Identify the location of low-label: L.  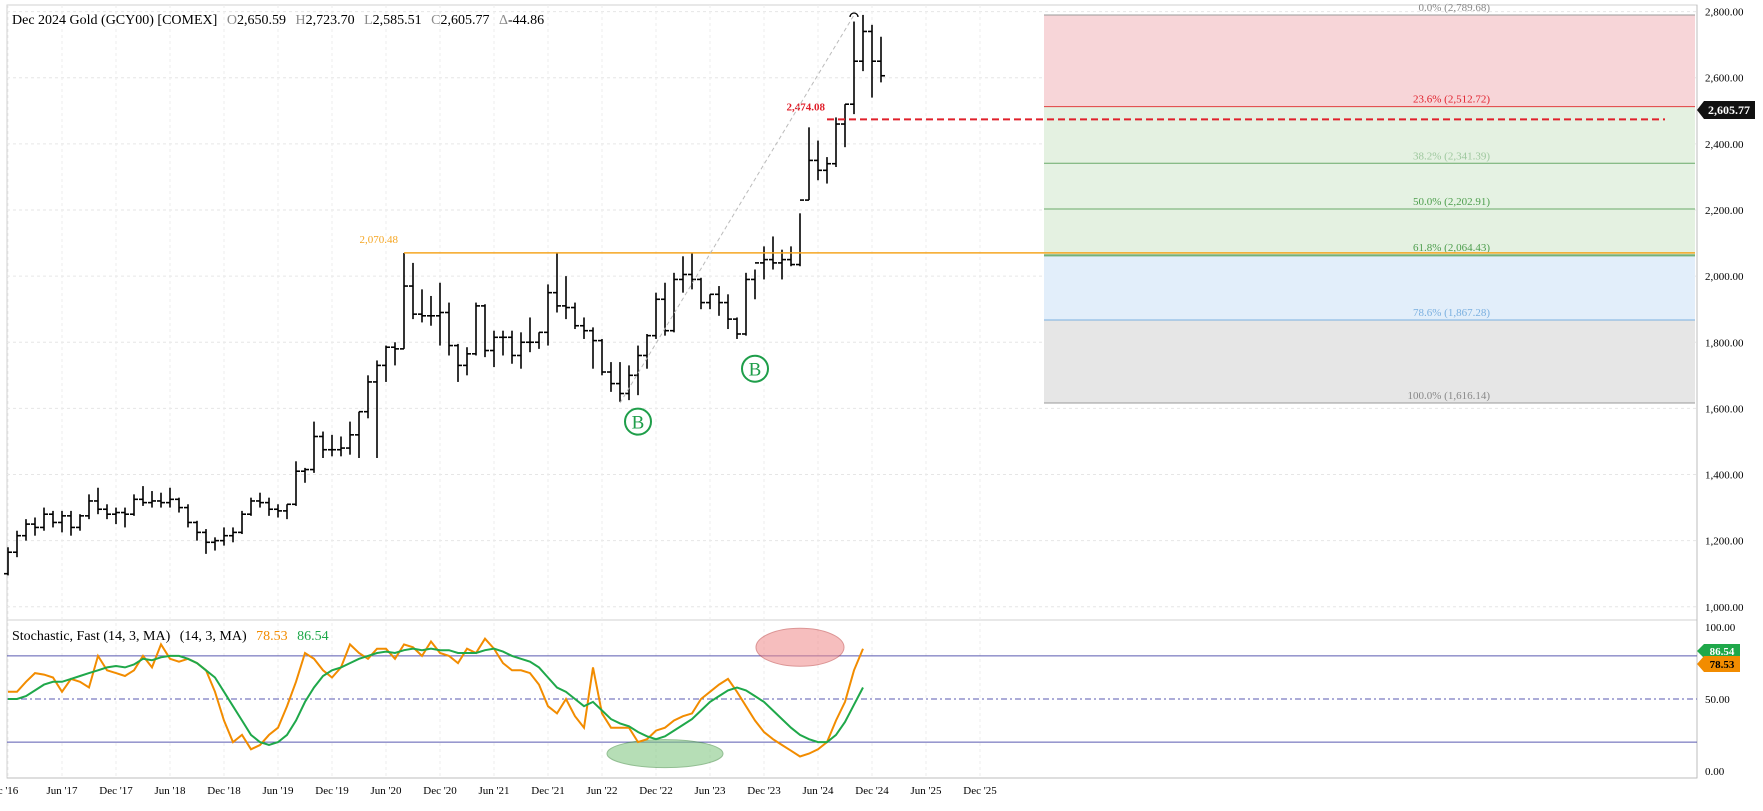
(368, 20).